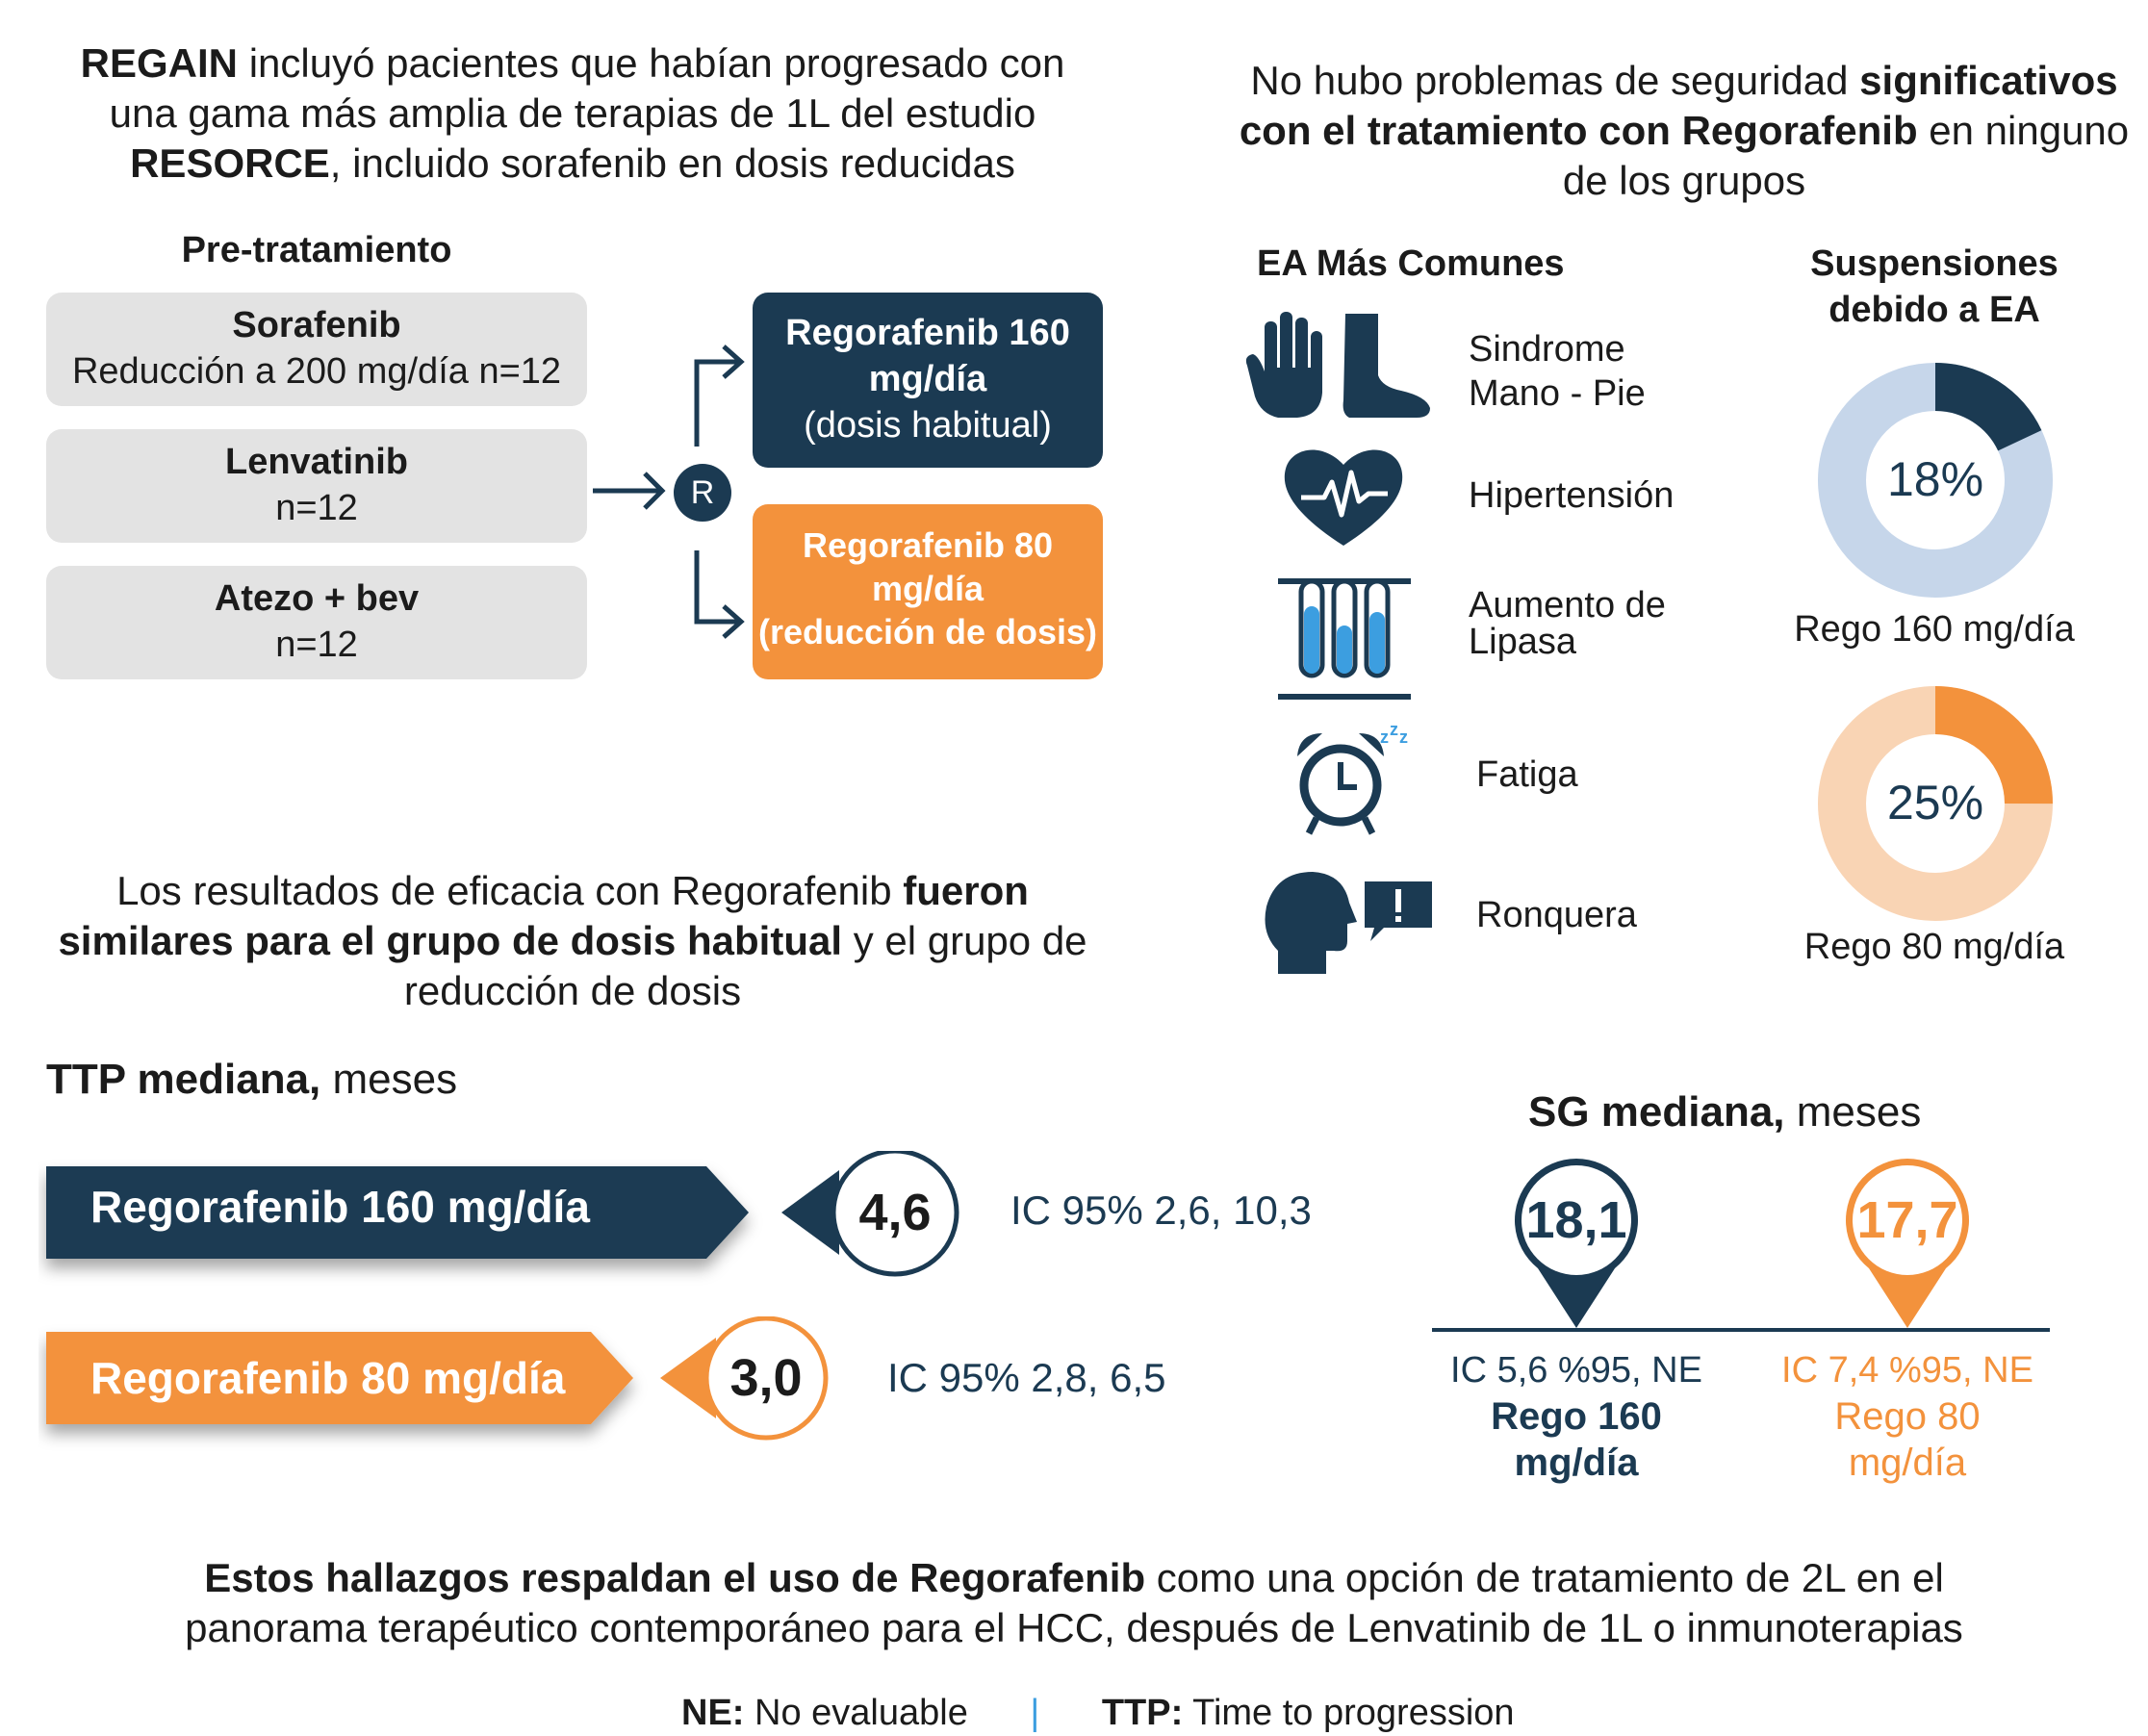 Image resolution: width=2148 pixels, height=1736 pixels. I want to click on head-speech-icon, so click(1348, 923).